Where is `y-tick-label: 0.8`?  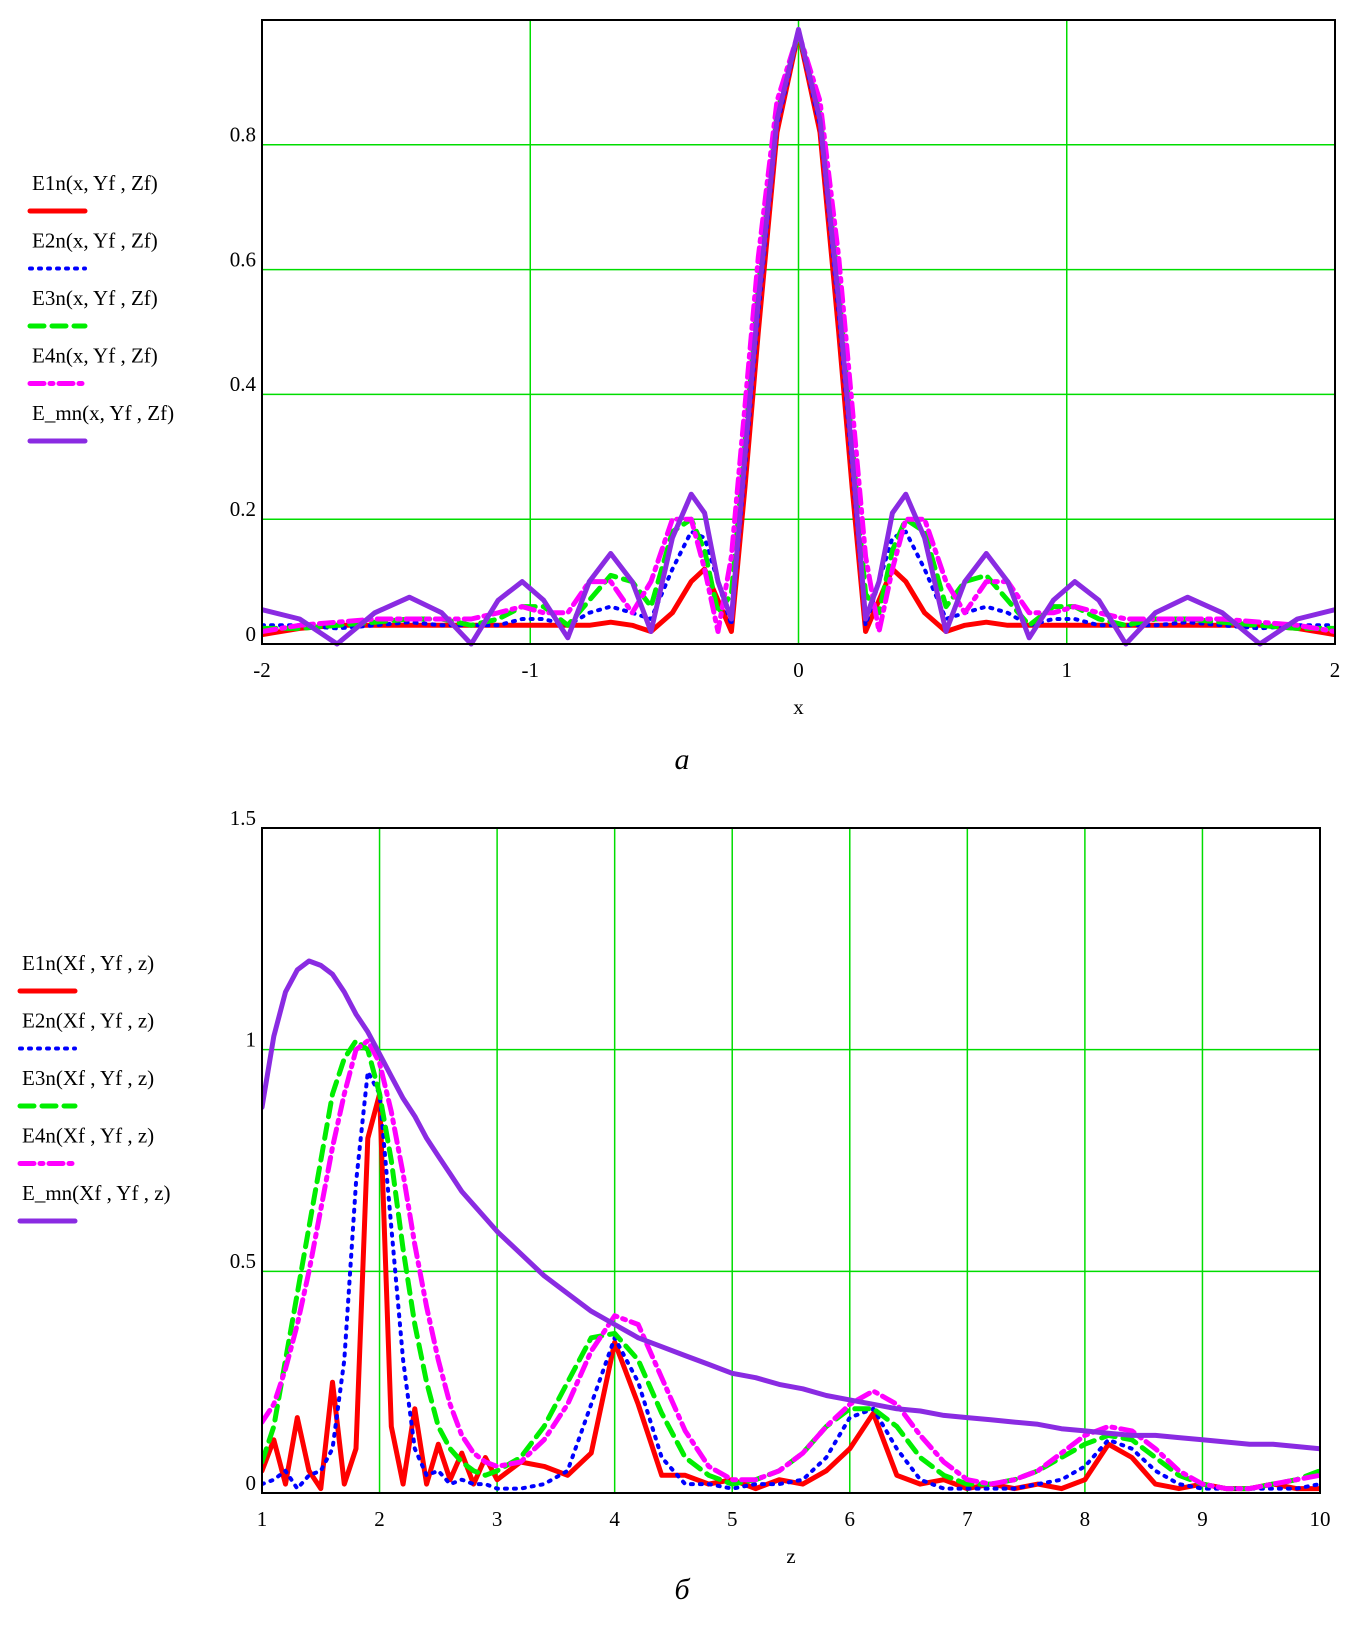
y-tick-label: 0.8 is located at coordinates (243, 135).